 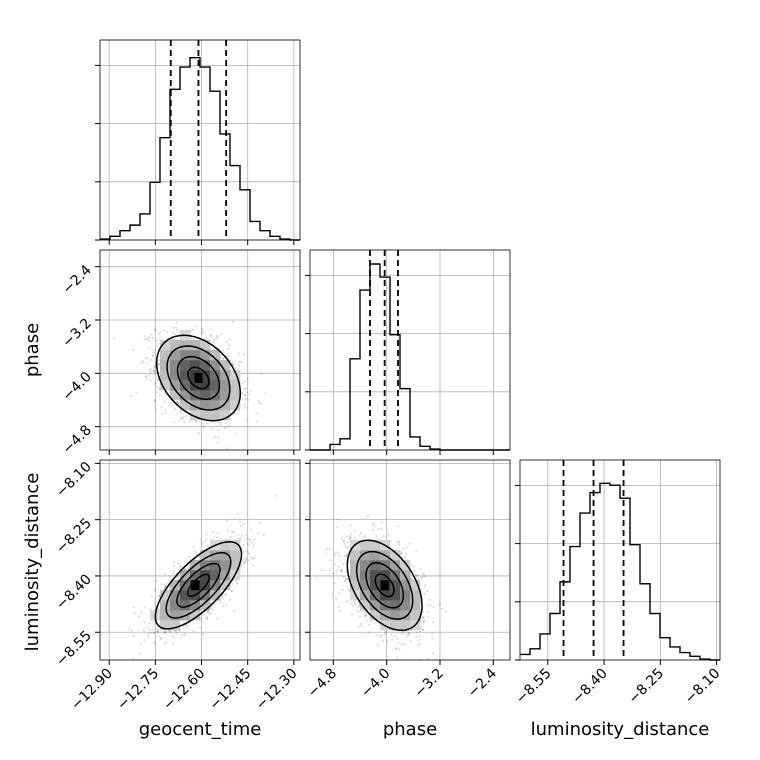 What do you see at coordinates (198, 585) in the screenshot?
I see `contour-level` at bounding box center [198, 585].